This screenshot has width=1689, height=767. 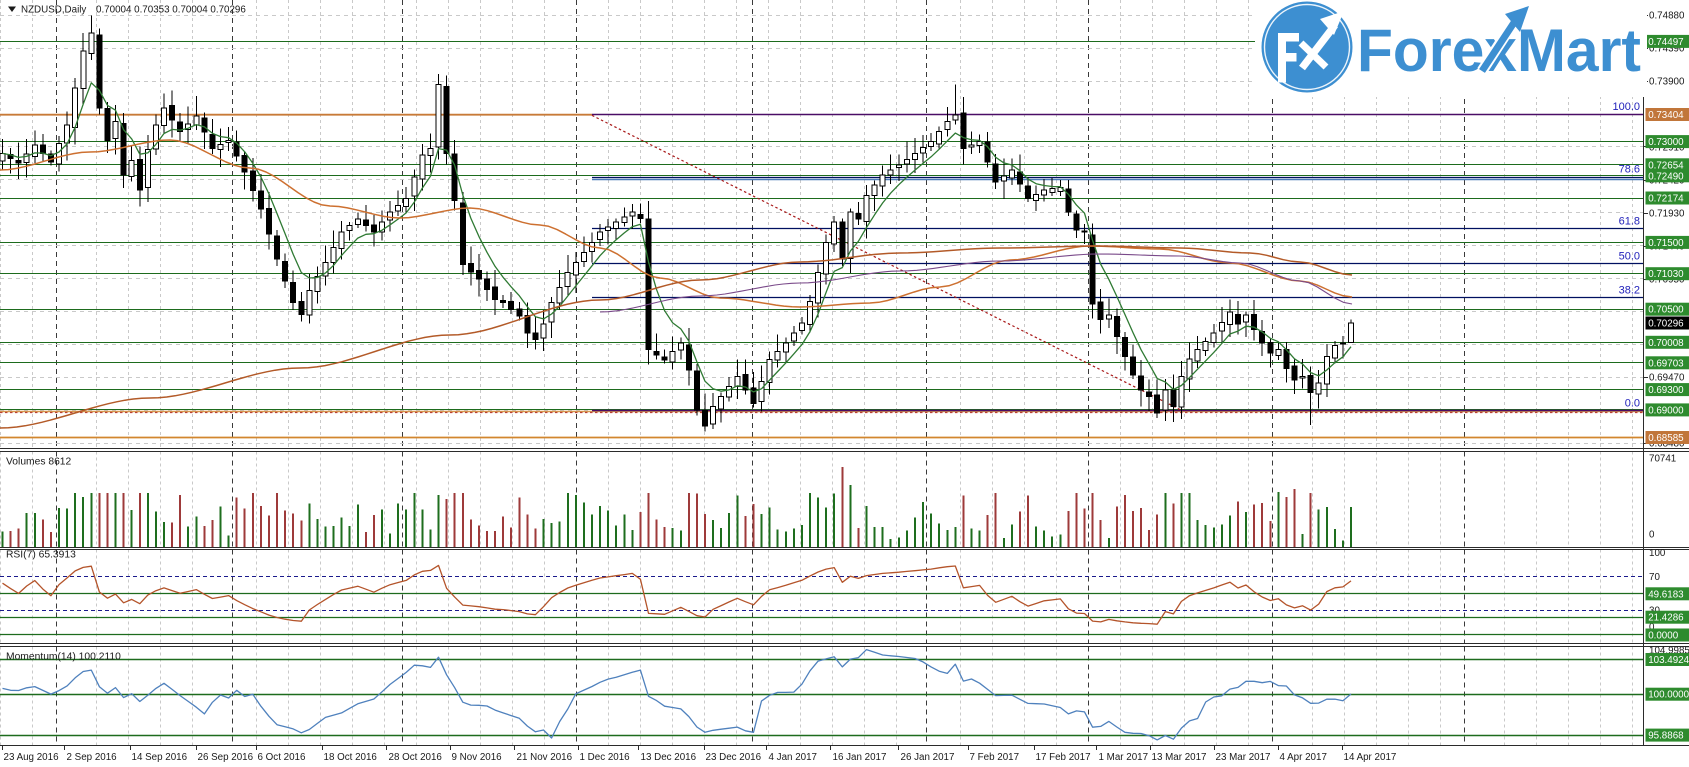 I want to click on svg-text: 100.0000, so click(x=1668, y=695).